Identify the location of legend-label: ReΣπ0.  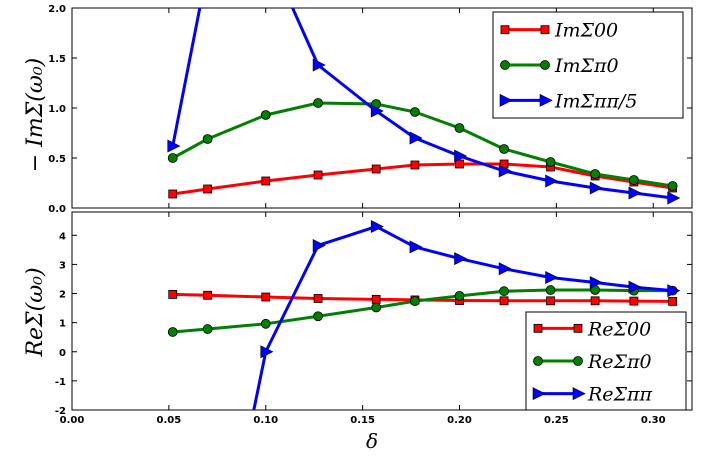
(619, 362).